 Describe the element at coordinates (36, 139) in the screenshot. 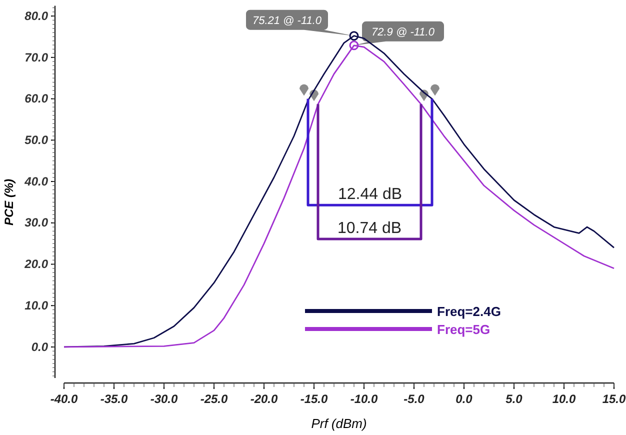

I see `y-tick-label: 50.0` at that location.